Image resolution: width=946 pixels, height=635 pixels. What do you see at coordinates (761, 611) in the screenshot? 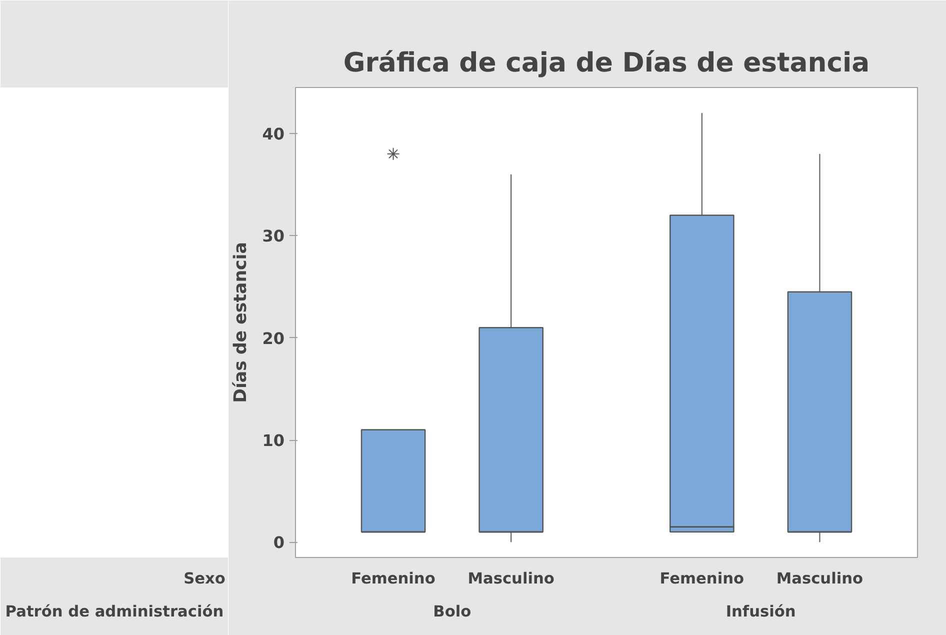
I see `text: Infusión` at bounding box center [761, 611].